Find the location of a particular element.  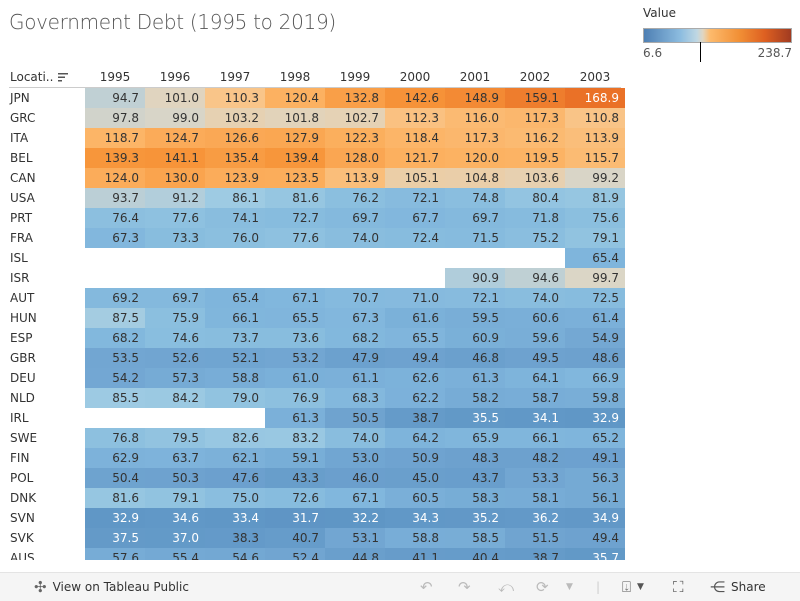

row-label: DNK is located at coordinates (23, 498).